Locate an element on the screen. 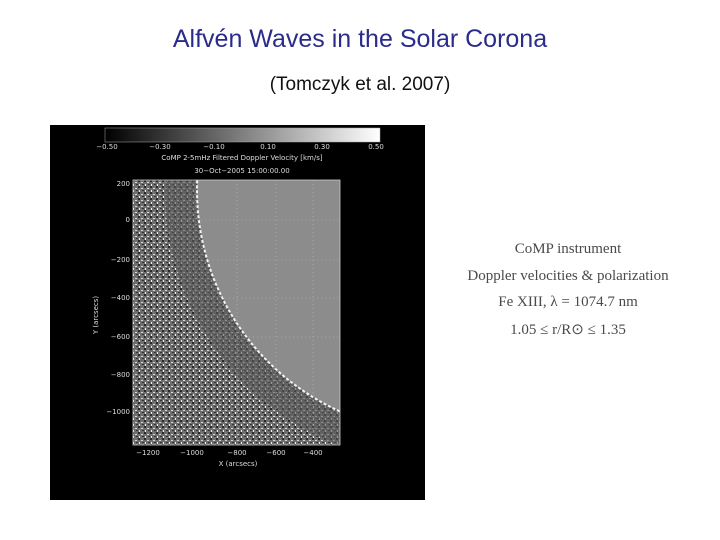  y-tick-label: 0 is located at coordinates (128, 220).